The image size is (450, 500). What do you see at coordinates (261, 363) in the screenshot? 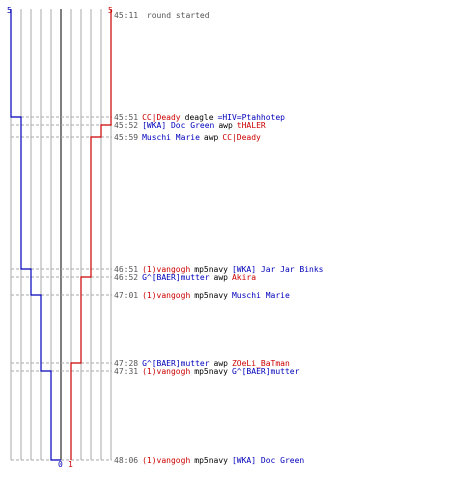
I see `event-victim: ZOeLi_BaTman` at bounding box center [261, 363].